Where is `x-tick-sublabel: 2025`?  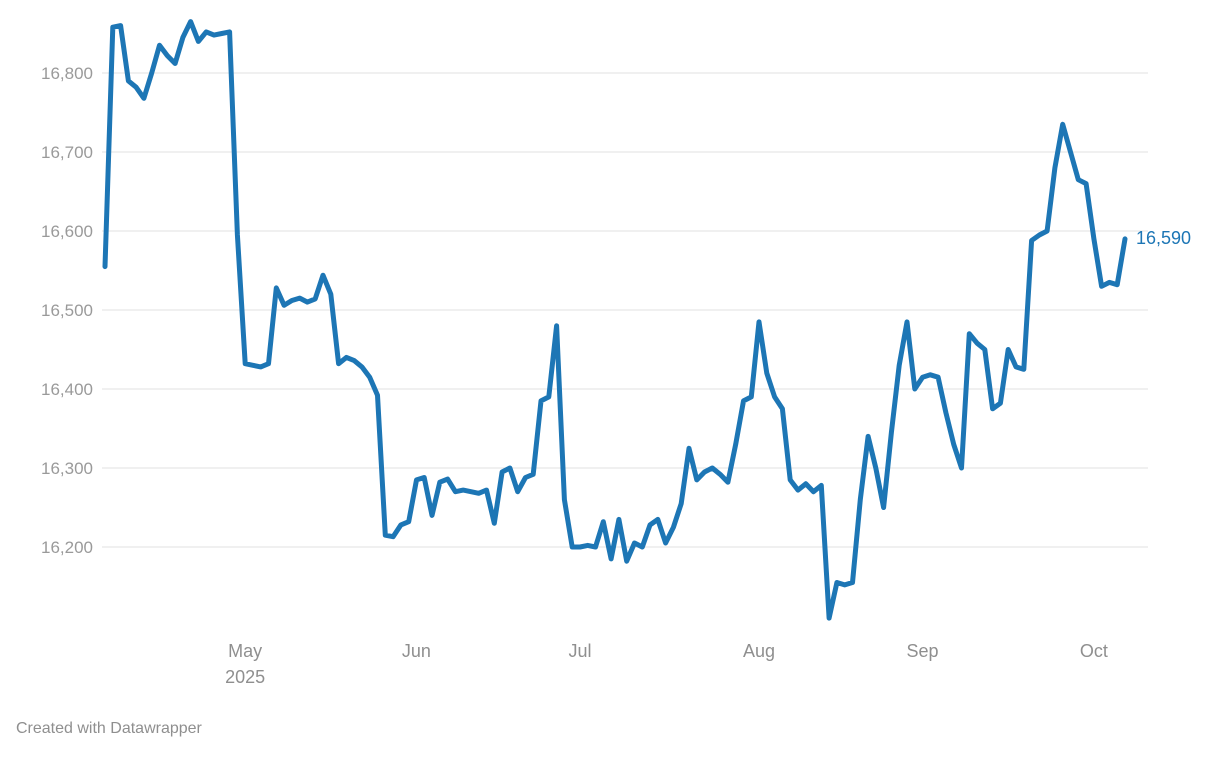
x-tick-sublabel: 2025 is located at coordinates (245, 677).